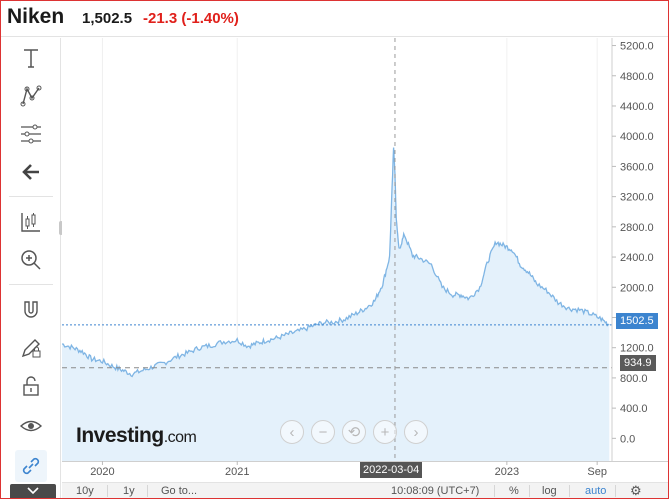 This screenshot has height=499, width=669. I want to click on price-change: -21.3 (-1.40%), so click(191, 18).